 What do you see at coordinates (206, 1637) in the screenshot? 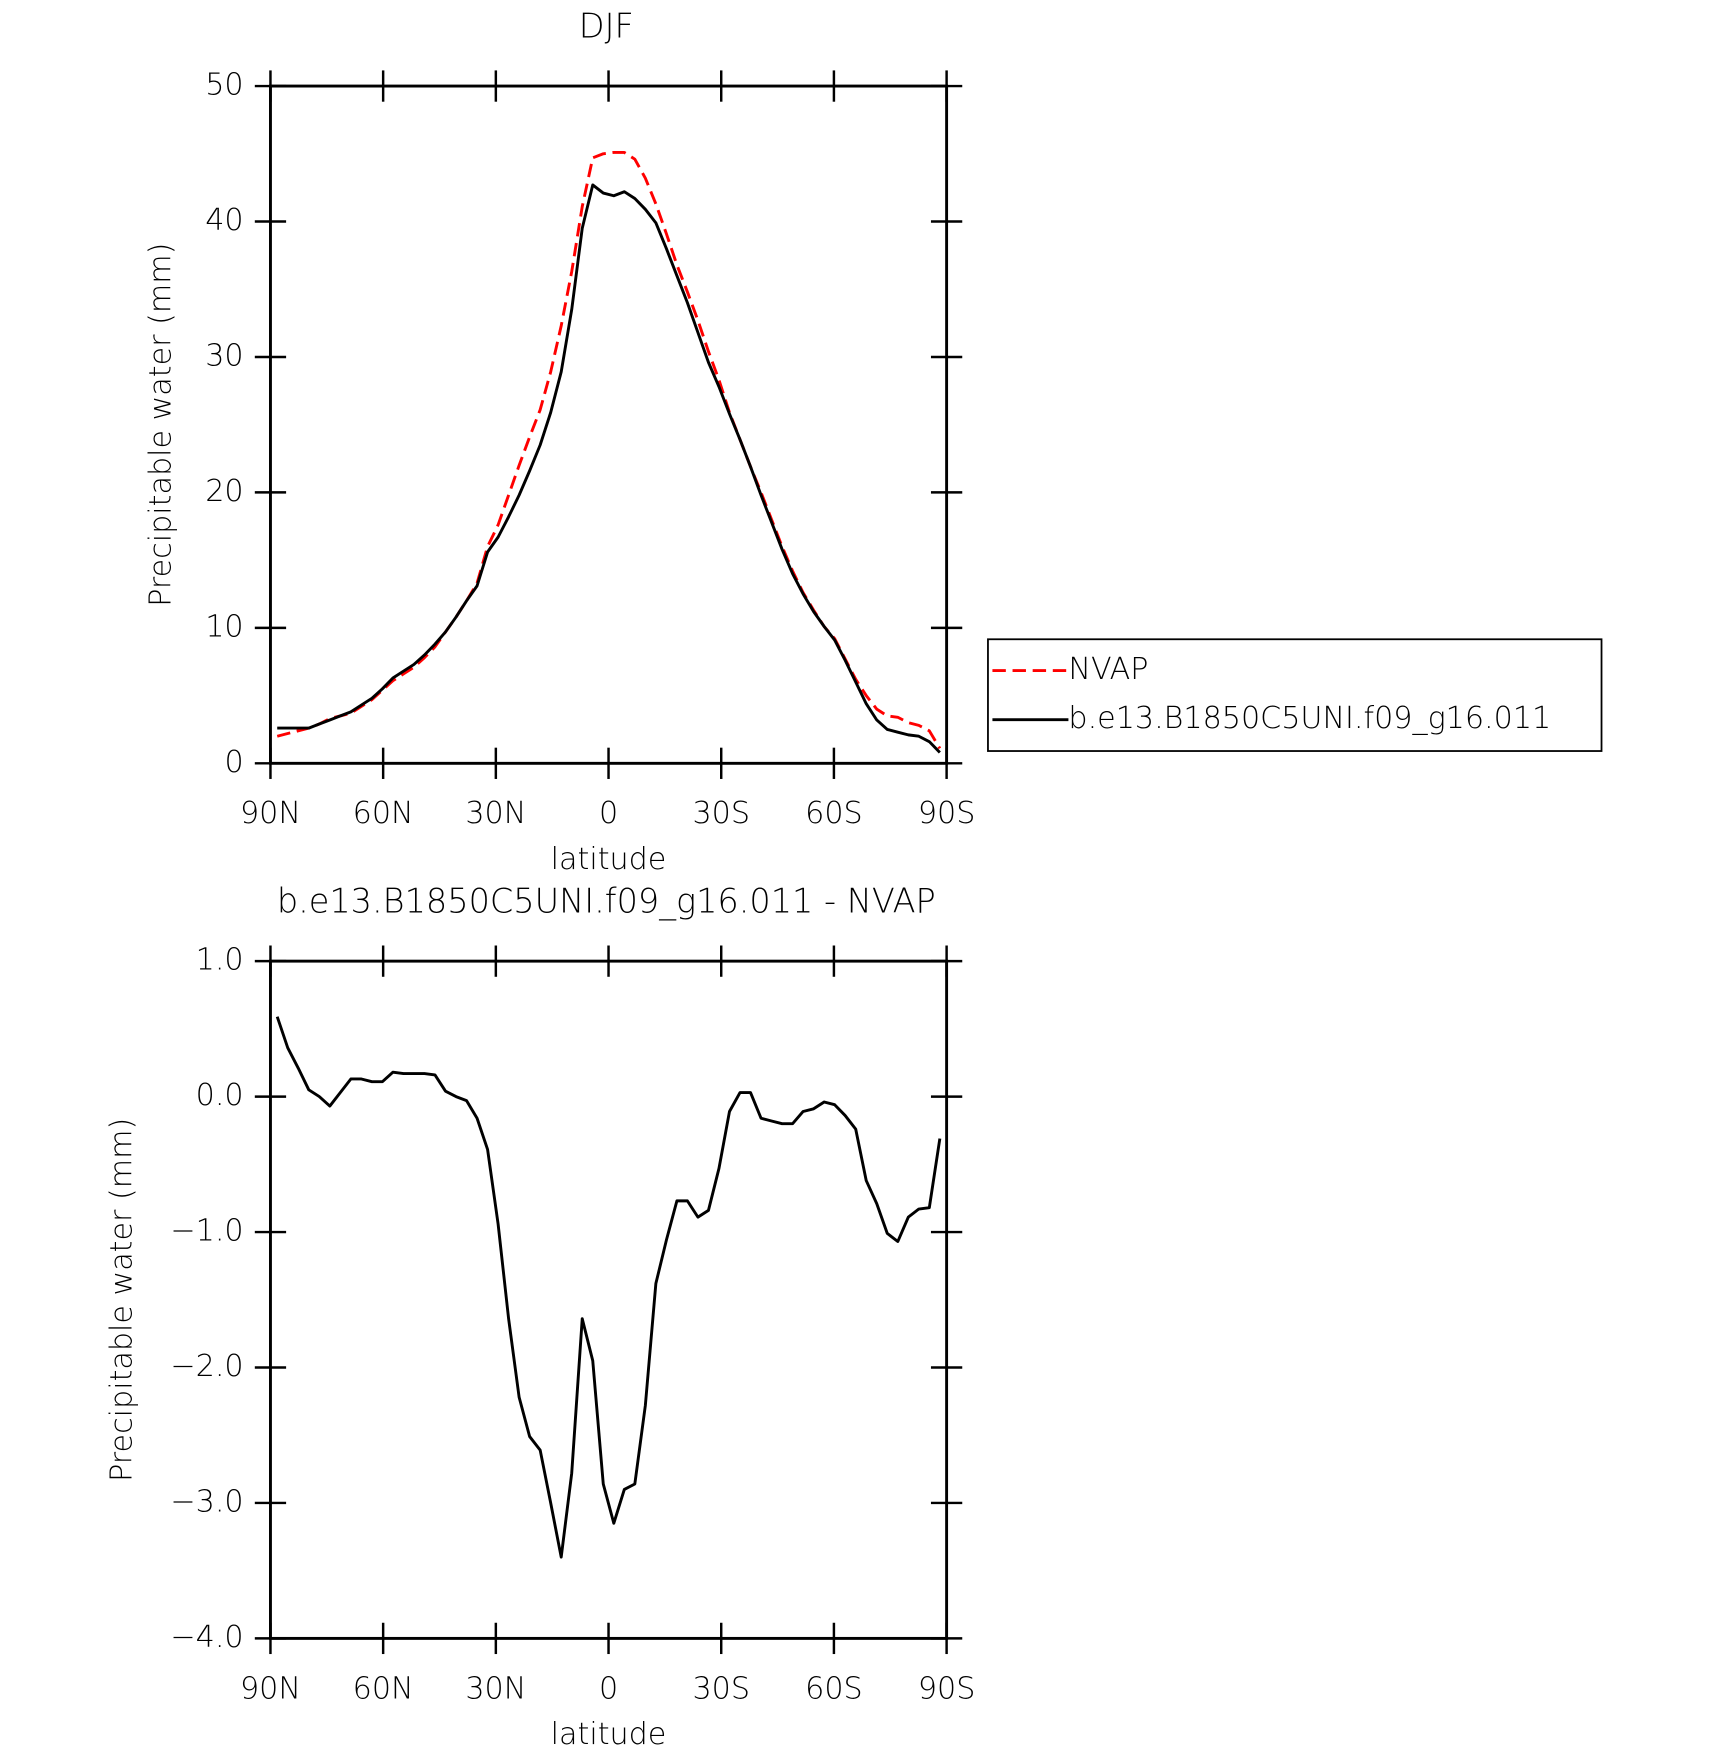
I see `y-tick-label: −4.0` at bounding box center [206, 1637].